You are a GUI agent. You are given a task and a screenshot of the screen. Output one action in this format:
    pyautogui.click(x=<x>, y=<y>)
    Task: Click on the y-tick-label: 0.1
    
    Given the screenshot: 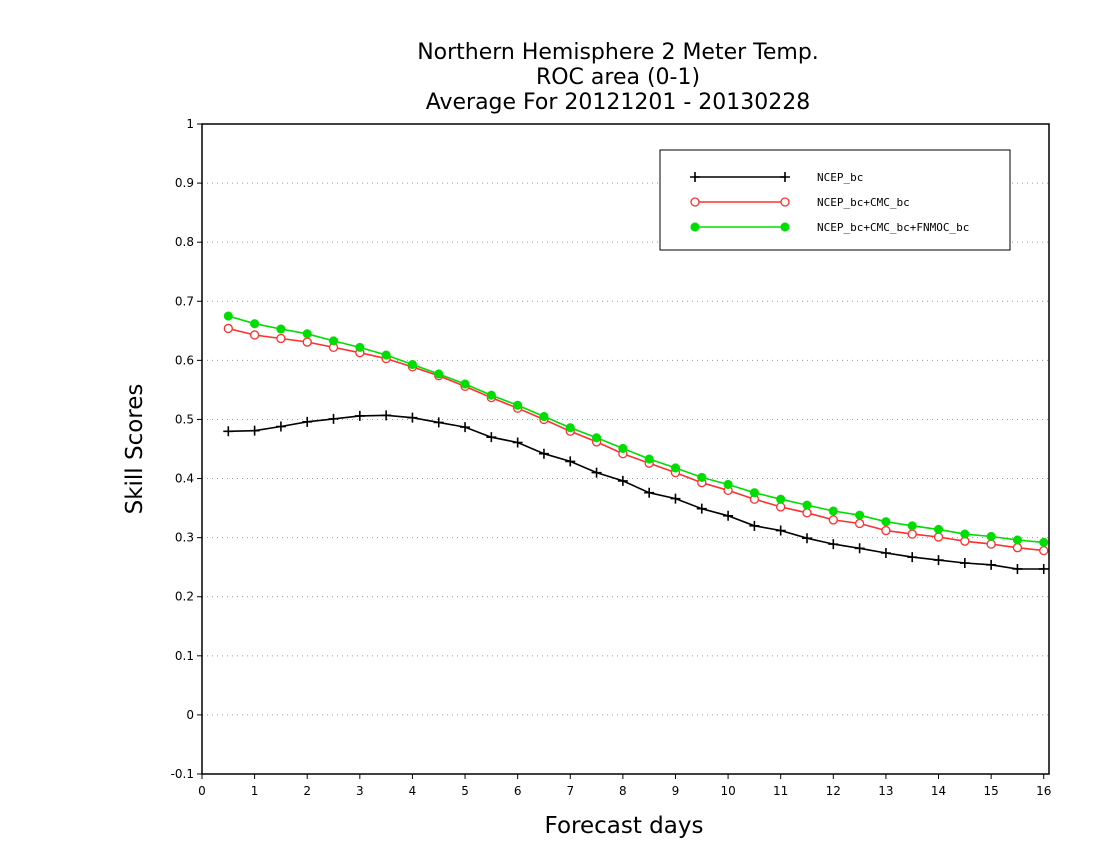 What is the action you would take?
    pyautogui.click(x=184, y=656)
    